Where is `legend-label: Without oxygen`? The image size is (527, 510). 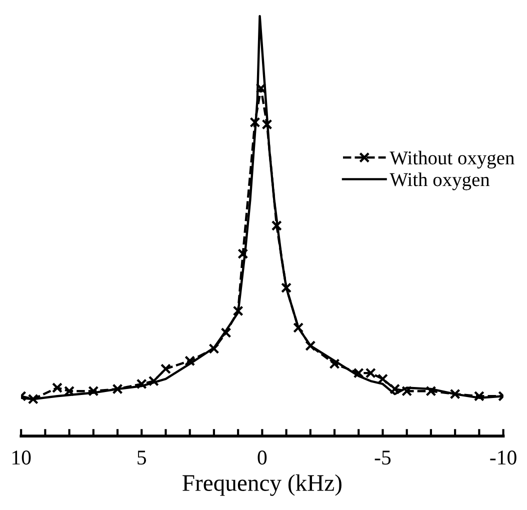 legend-label: Without oxygen is located at coordinates (452, 159).